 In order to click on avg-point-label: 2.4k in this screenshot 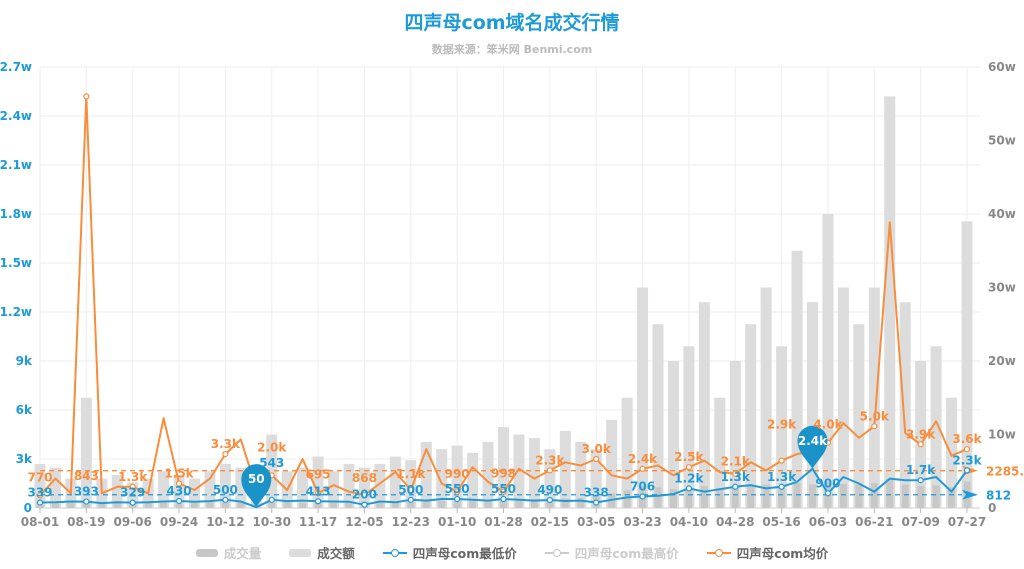, I will do `click(643, 459)`.